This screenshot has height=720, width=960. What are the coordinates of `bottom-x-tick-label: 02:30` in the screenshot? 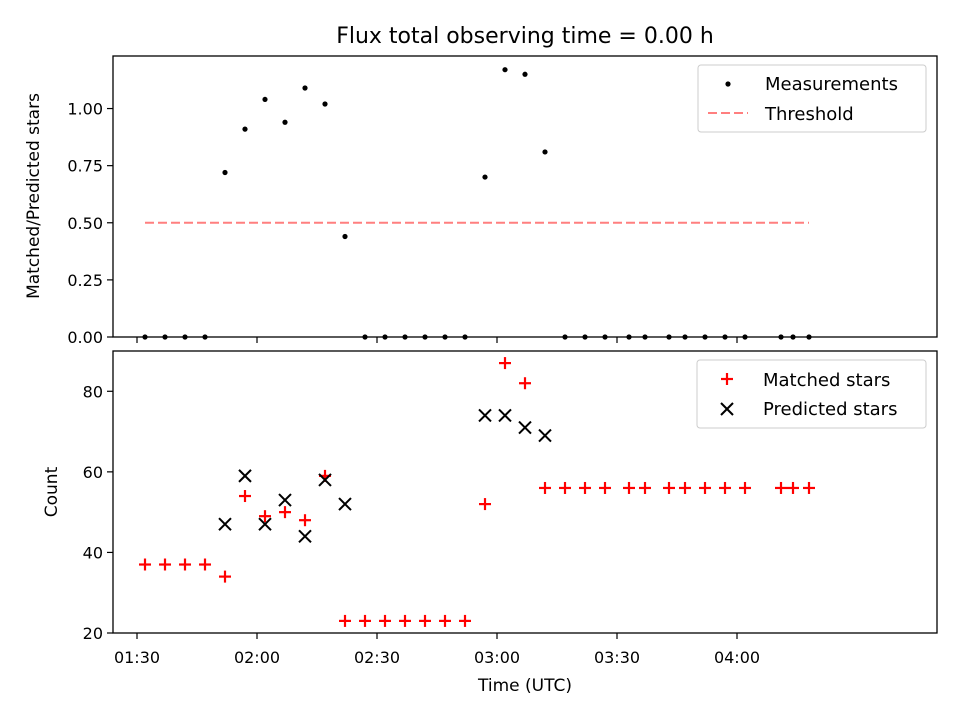 It's located at (377, 657).